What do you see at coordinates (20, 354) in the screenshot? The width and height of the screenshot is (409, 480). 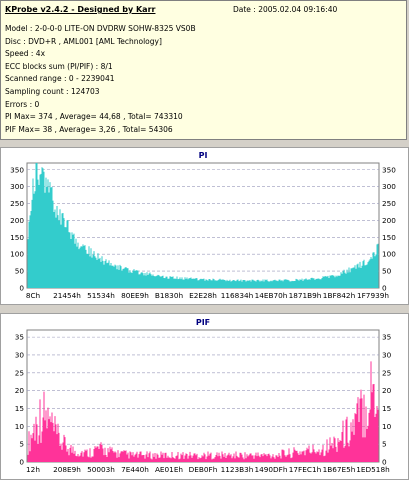 I see `pif-ytick-left: 30` at bounding box center [20, 354].